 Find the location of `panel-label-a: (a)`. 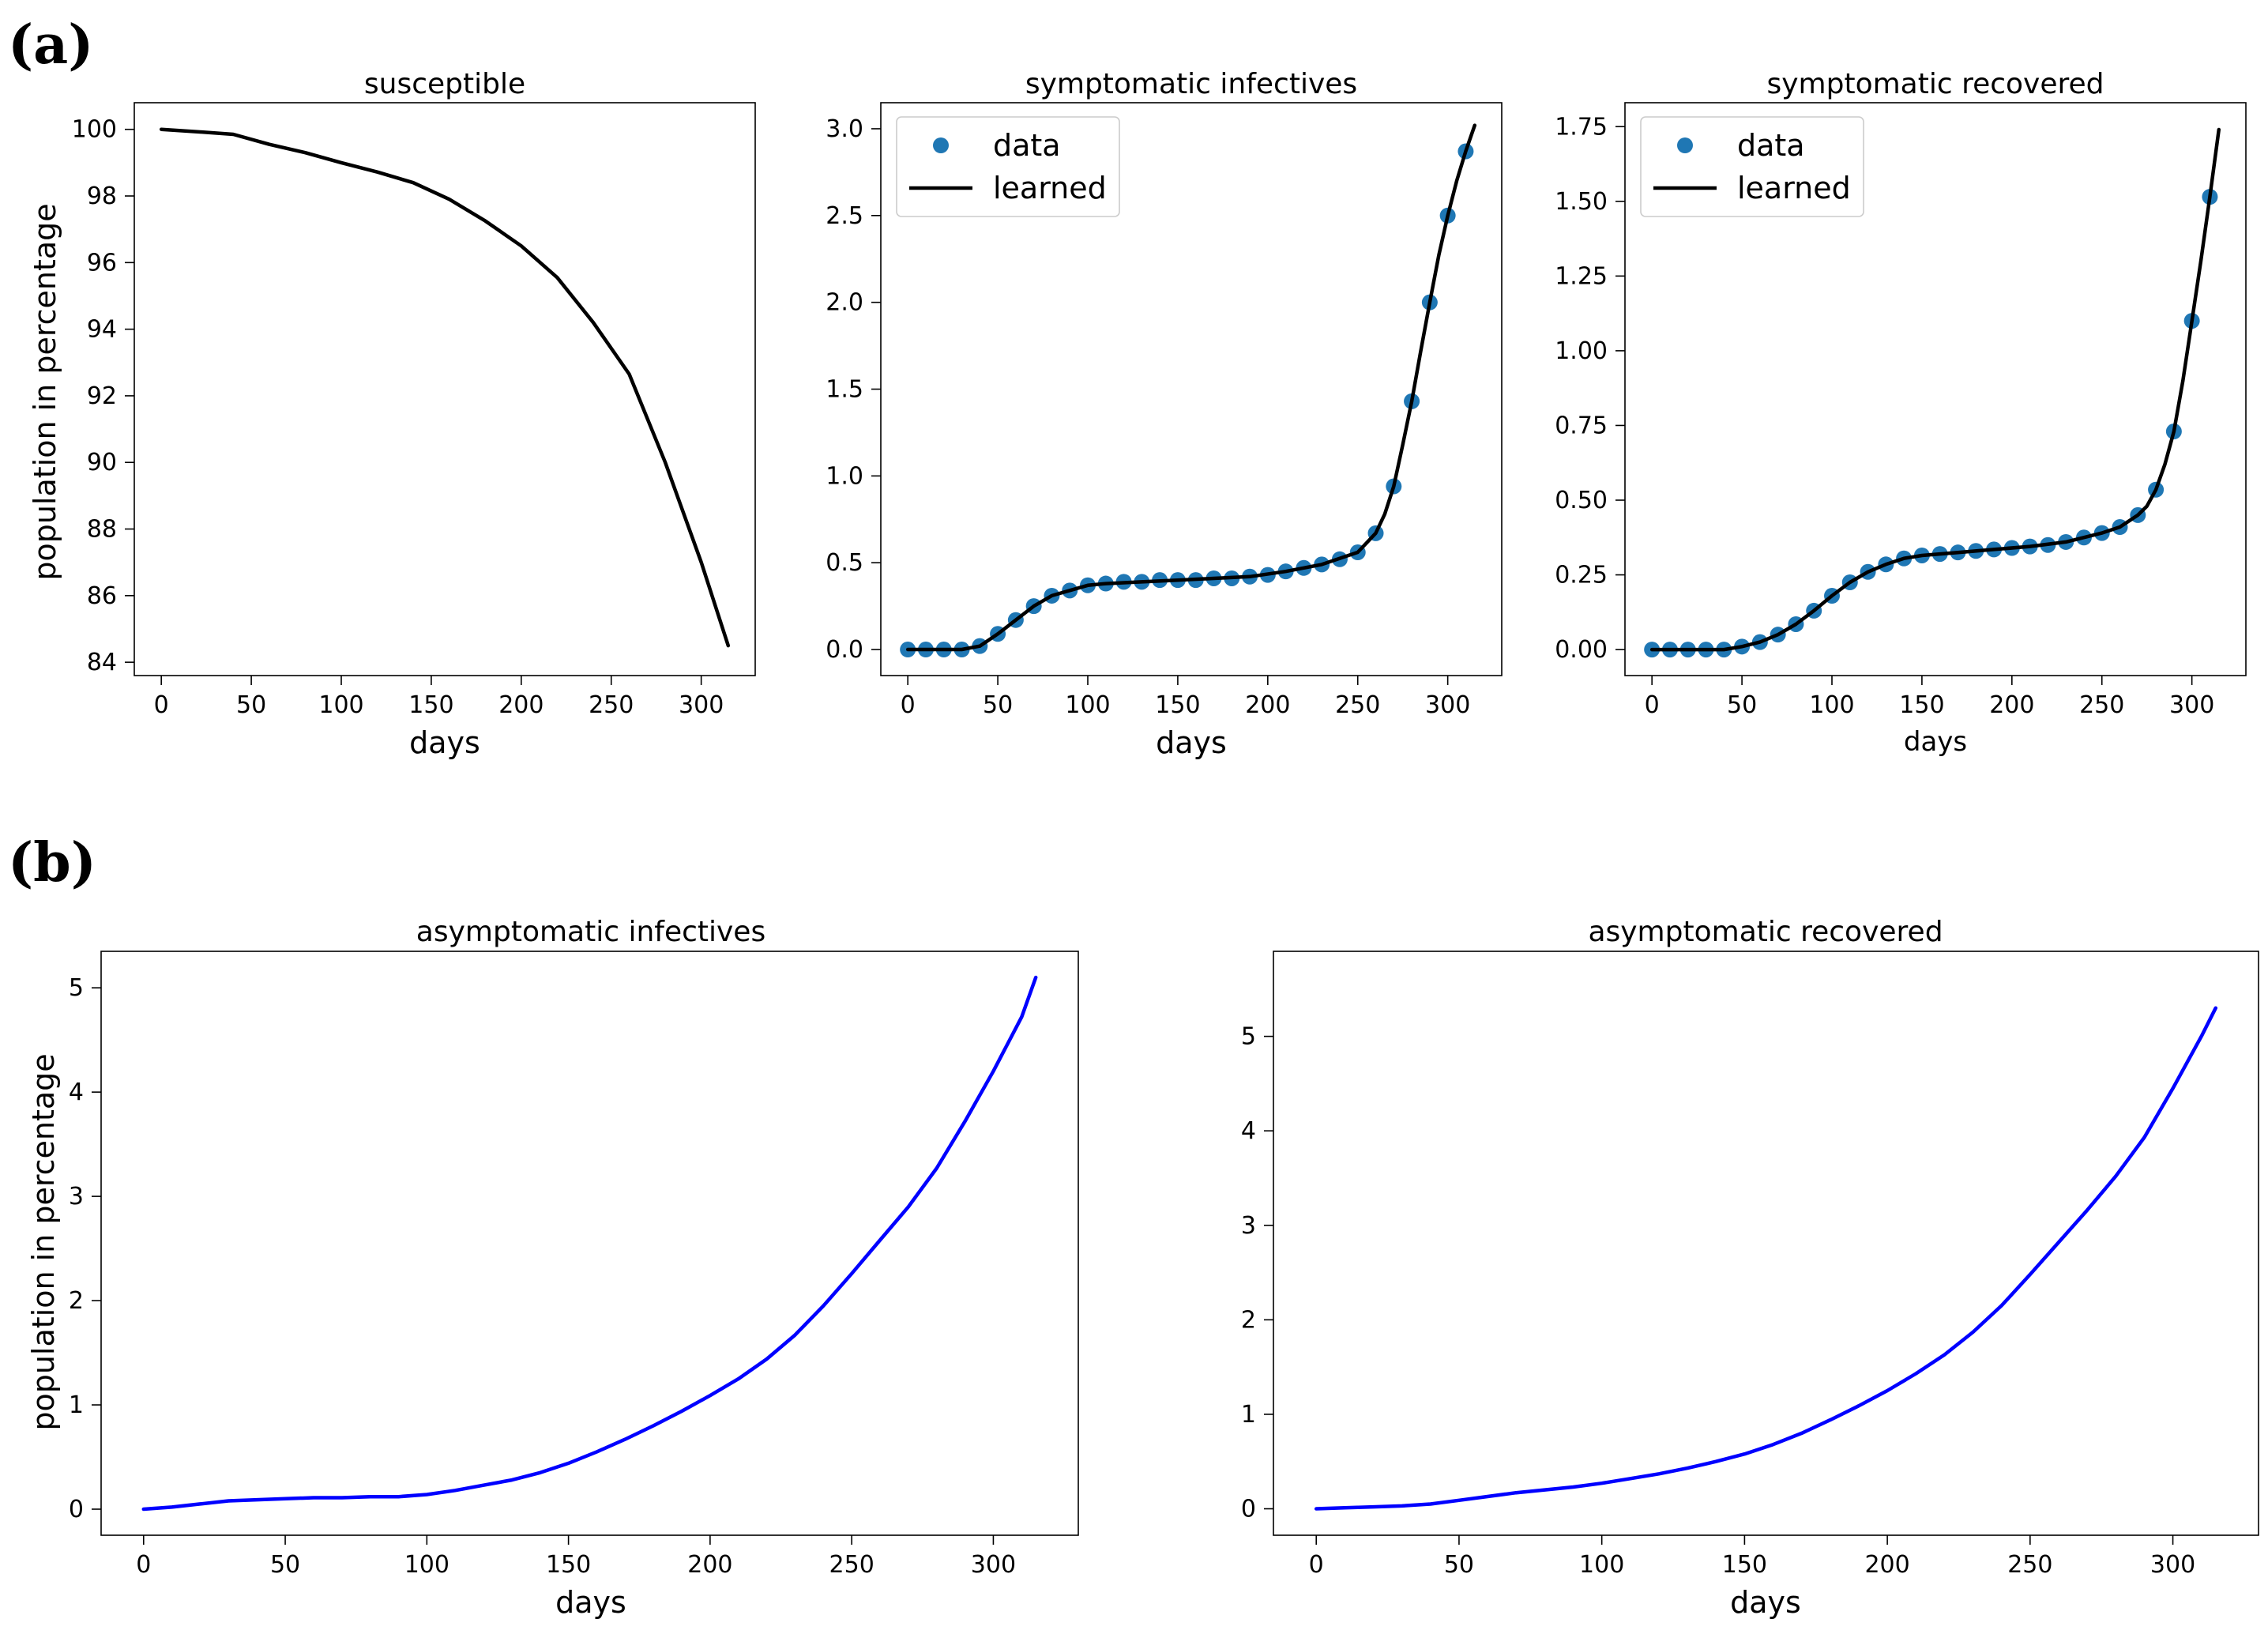

panel-label-a: (a) is located at coordinates (50, 45).